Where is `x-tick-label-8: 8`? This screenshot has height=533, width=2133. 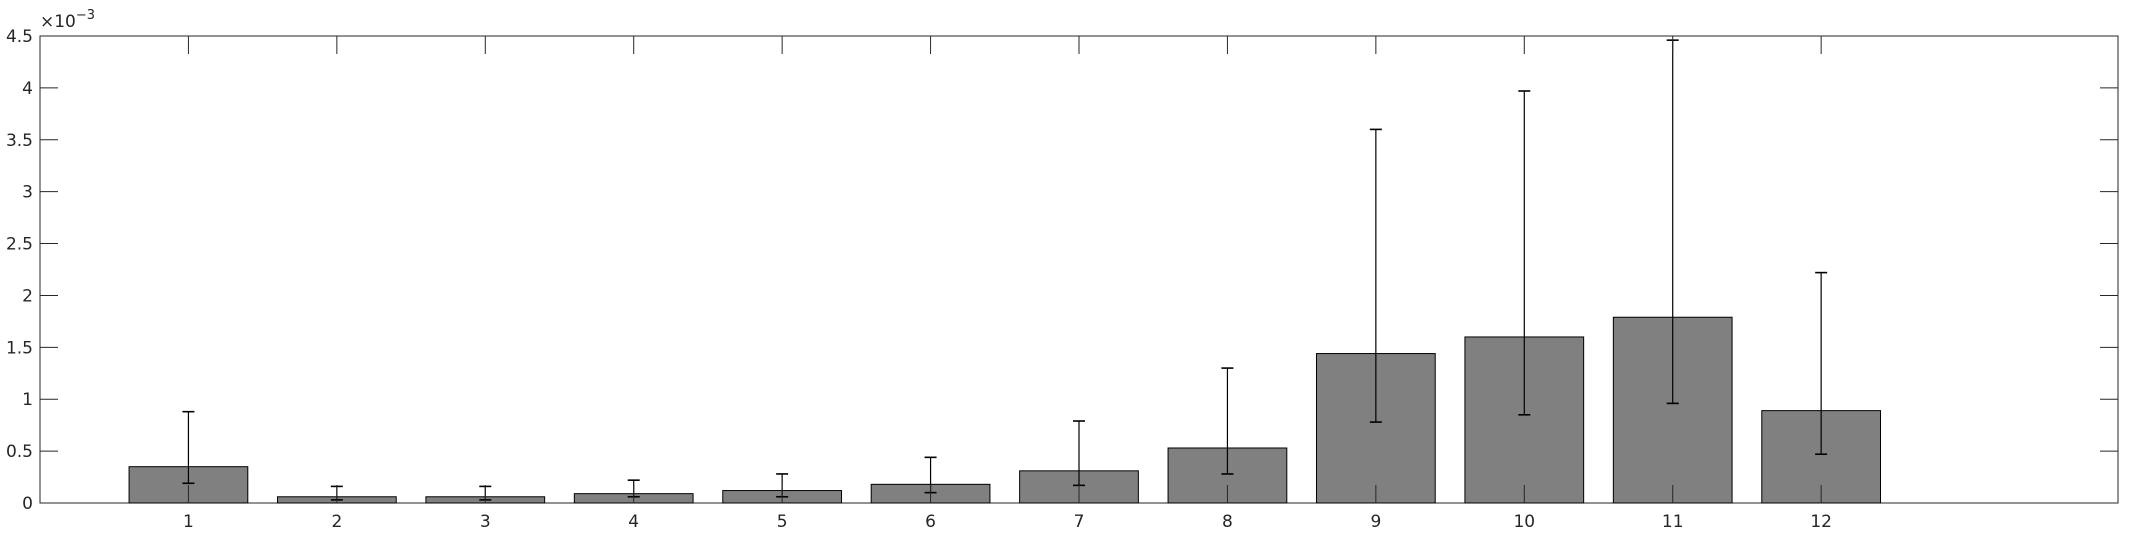
x-tick-label-8: 8 is located at coordinates (1227, 522).